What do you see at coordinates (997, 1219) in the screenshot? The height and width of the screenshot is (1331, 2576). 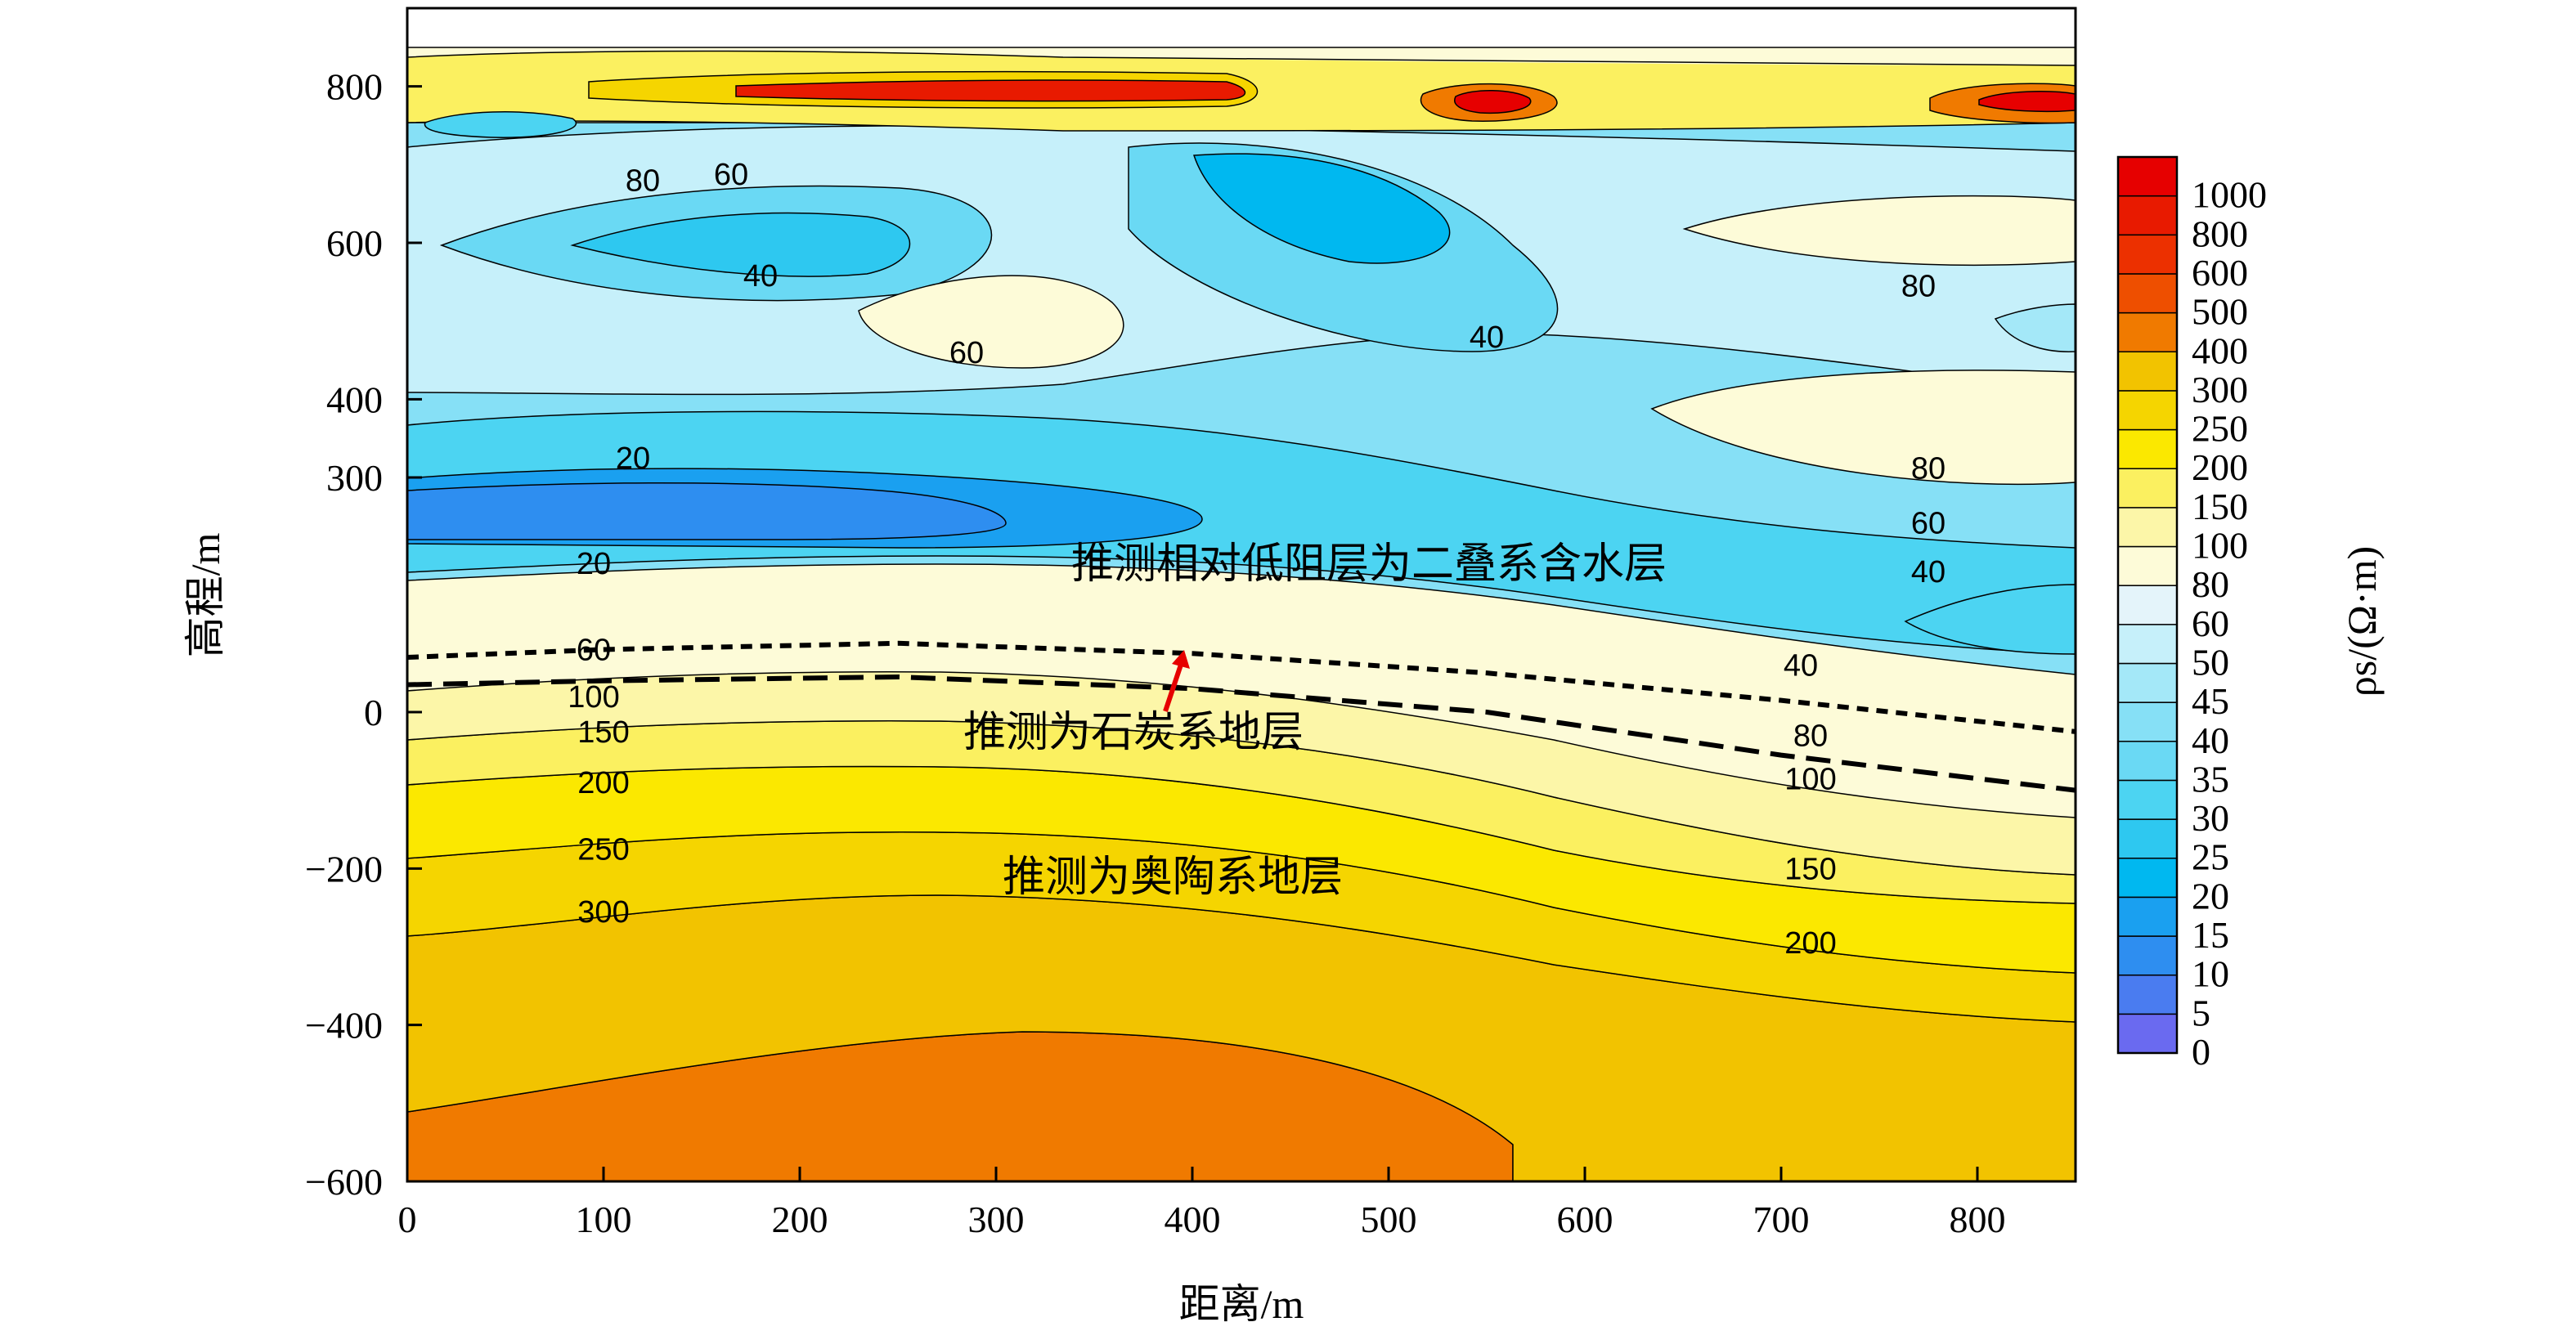 I see `x-tick-label: 300` at bounding box center [997, 1219].